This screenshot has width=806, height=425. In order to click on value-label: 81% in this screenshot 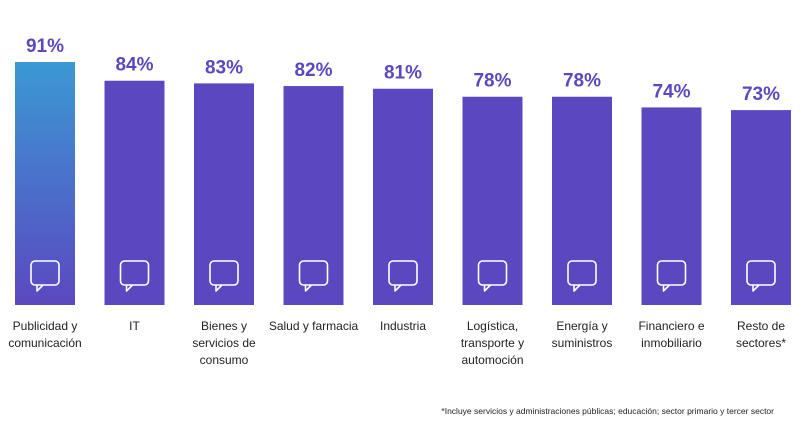, I will do `click(403, 73)`.